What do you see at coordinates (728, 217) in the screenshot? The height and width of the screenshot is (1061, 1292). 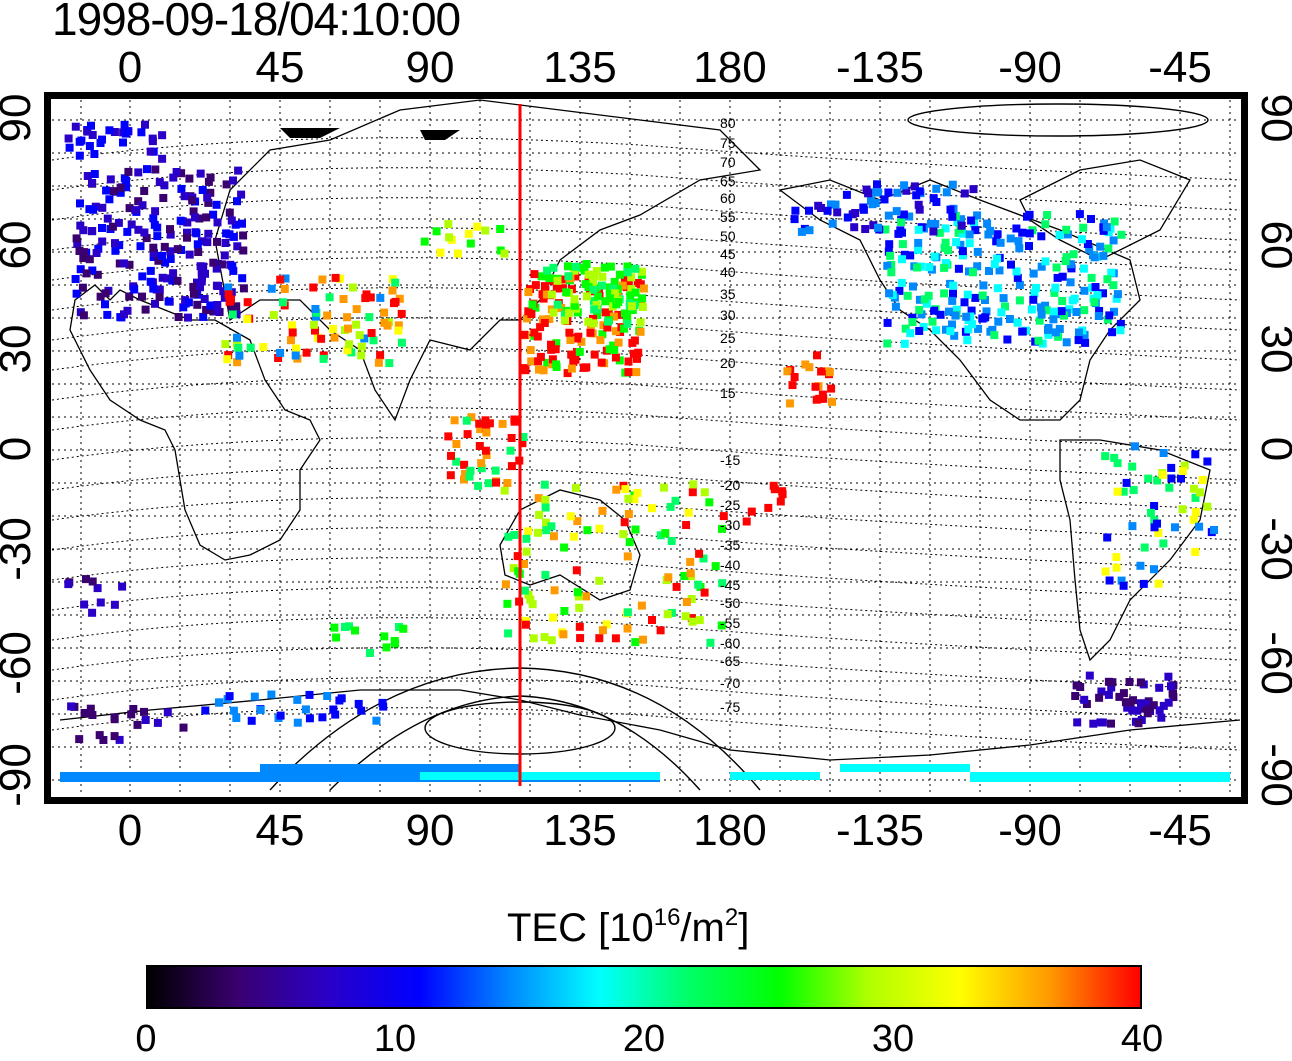 I see `contour-label: 55` at bounding box center [728, 217].